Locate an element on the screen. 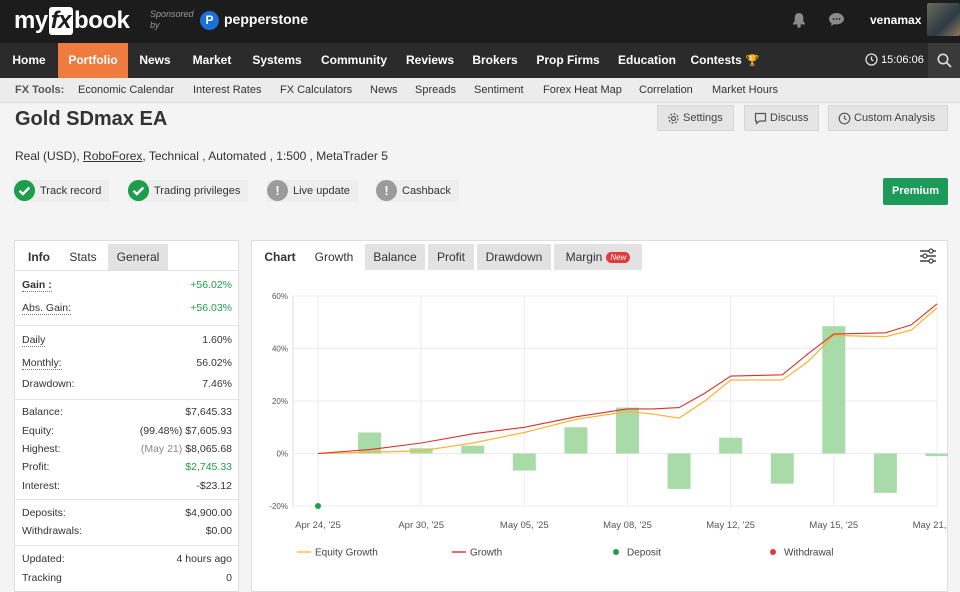  x-tick-label: May 12, '25 is located at coordinates (730, 525).